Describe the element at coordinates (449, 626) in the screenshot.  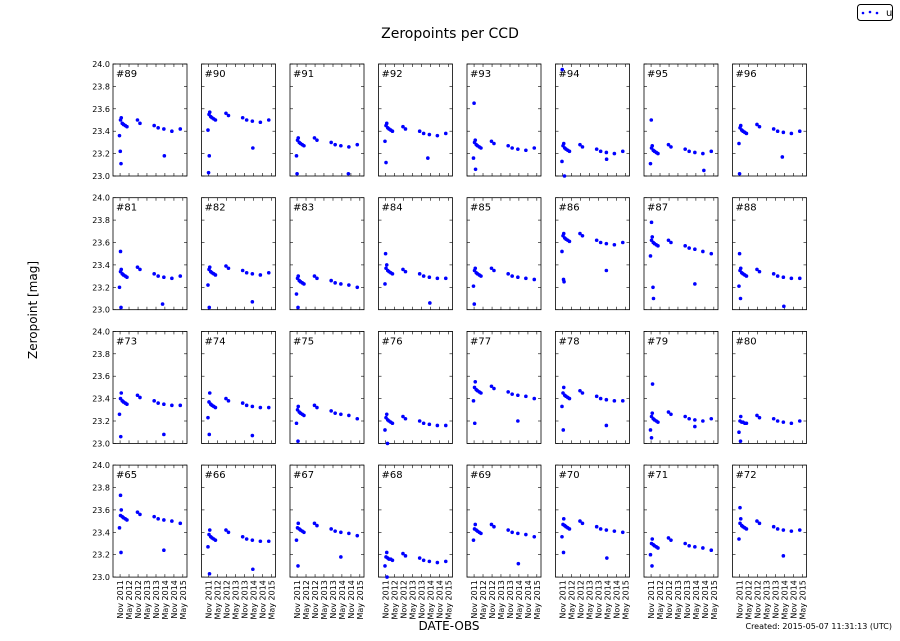
I see `x-axis-label: DATE-OBS` at that location.